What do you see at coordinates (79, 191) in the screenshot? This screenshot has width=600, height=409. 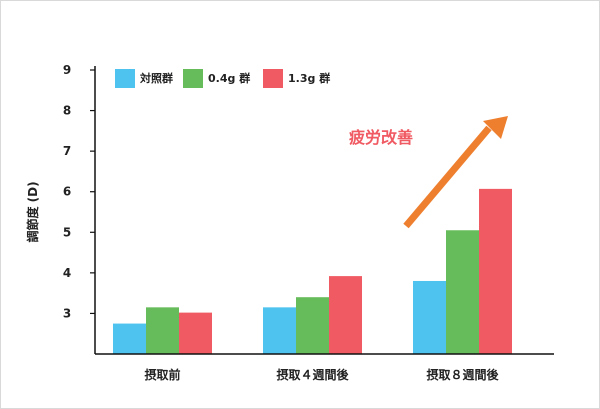 I see `y-tick-labels: 3 4 5 6 7 8 9` at bounding box center [79, 191].